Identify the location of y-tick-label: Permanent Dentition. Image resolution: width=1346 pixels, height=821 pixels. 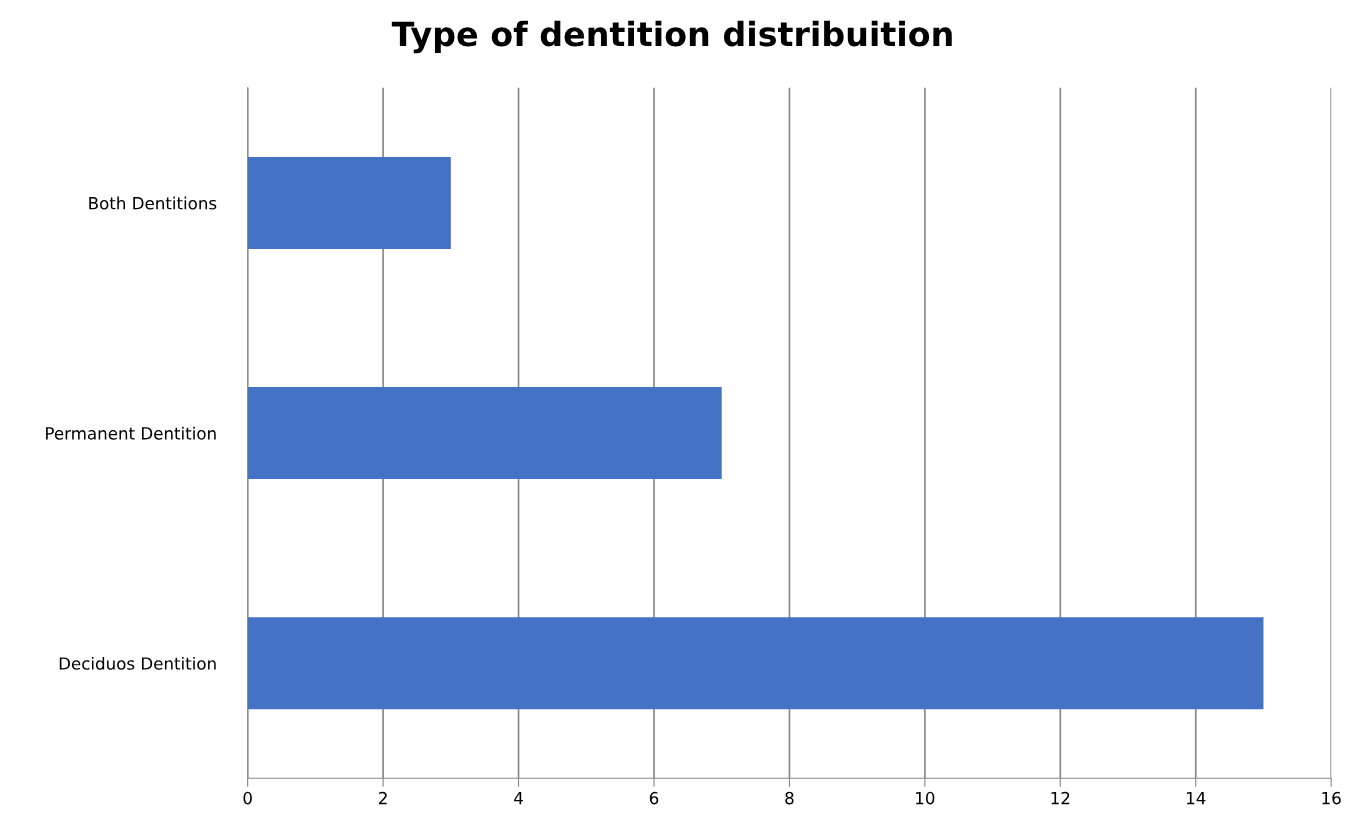
(131, 433).